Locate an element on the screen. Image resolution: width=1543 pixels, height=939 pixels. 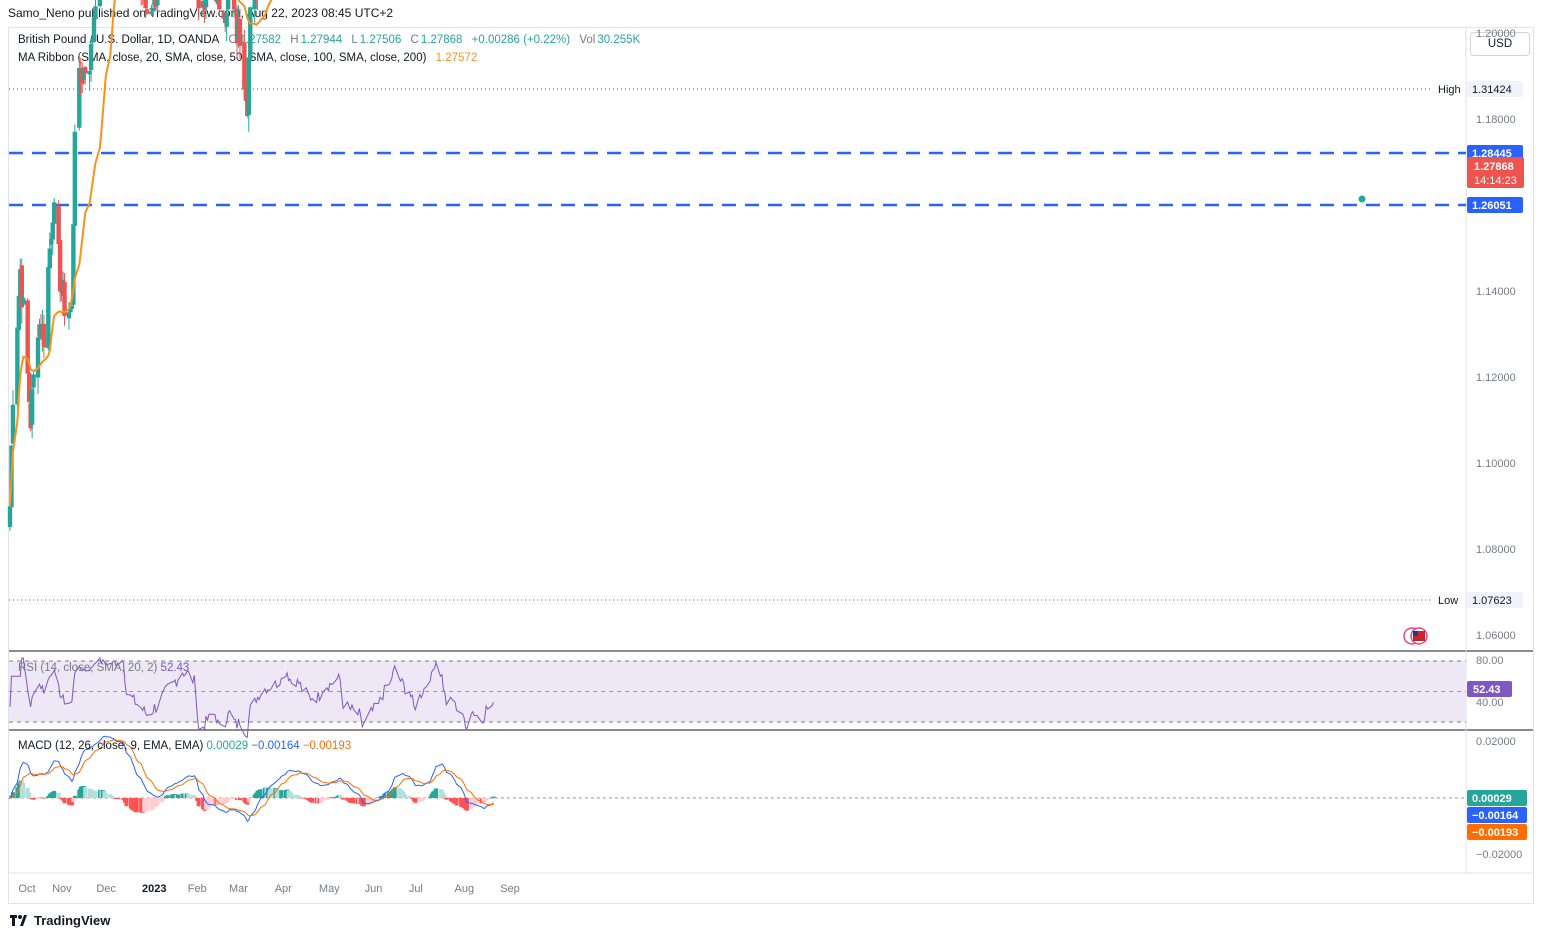
price-tick-10: 1.08000 is located at coordinates (1496, 550).